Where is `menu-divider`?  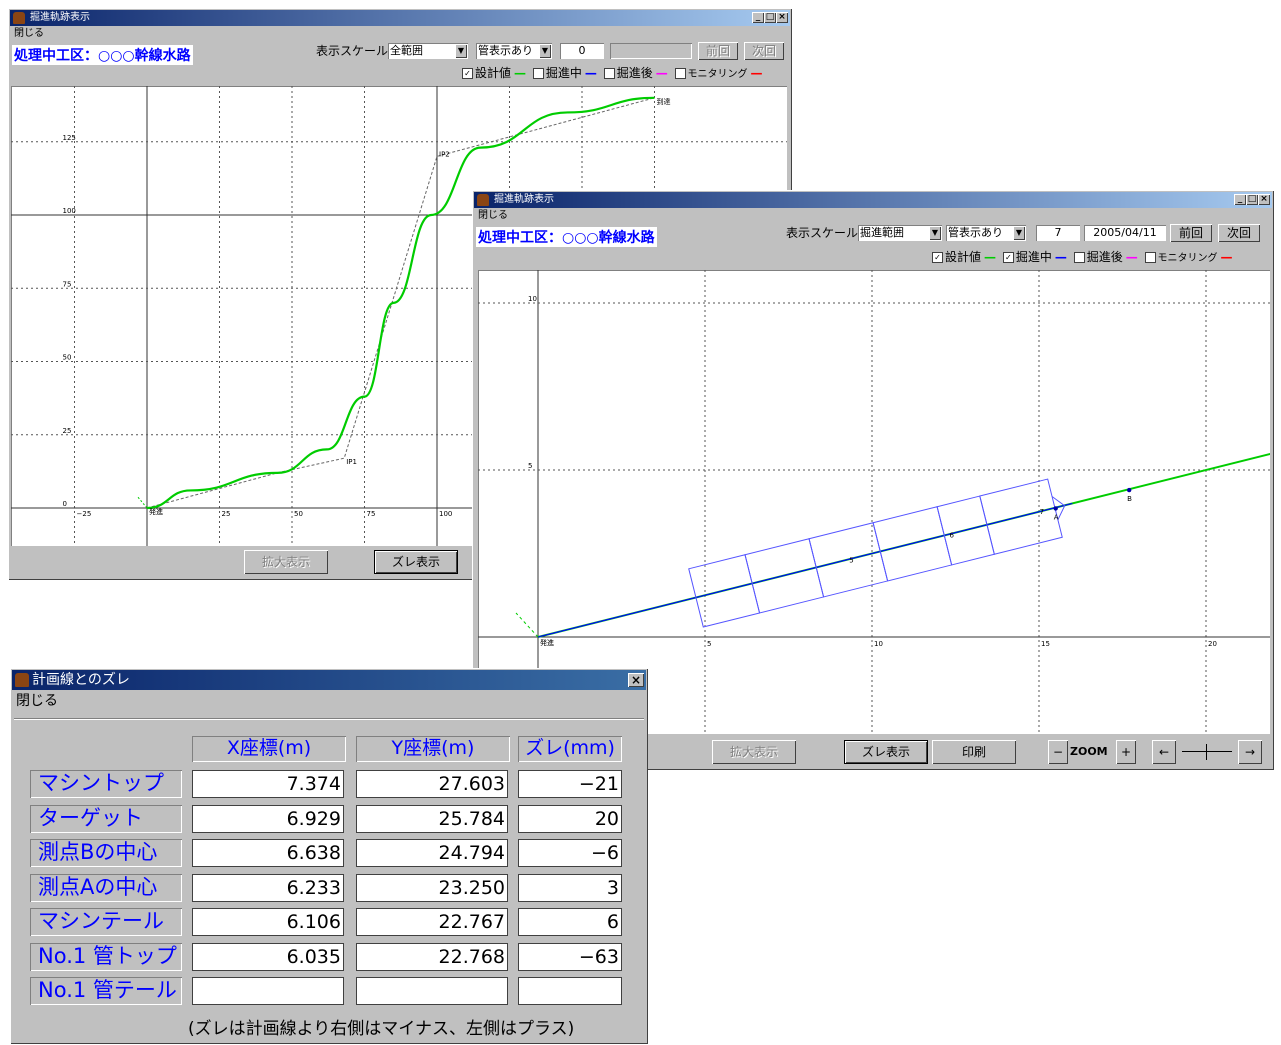
menu-divider is located at coordinates (329, 719).